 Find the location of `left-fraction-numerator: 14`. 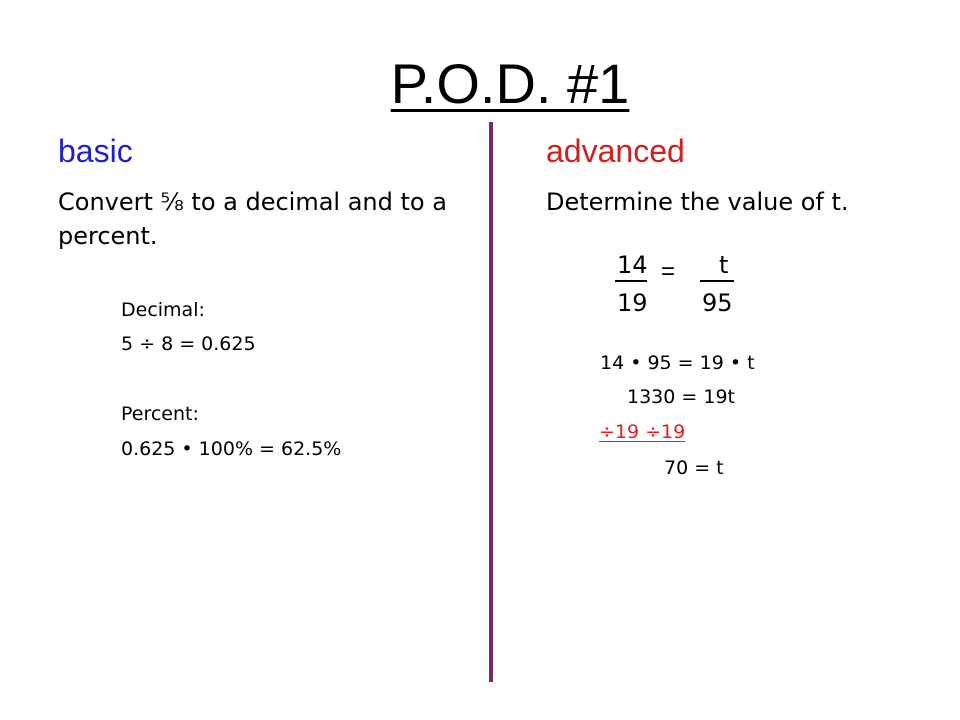

left-fraction-numerator: 14 is located at coordinates (632, 265).